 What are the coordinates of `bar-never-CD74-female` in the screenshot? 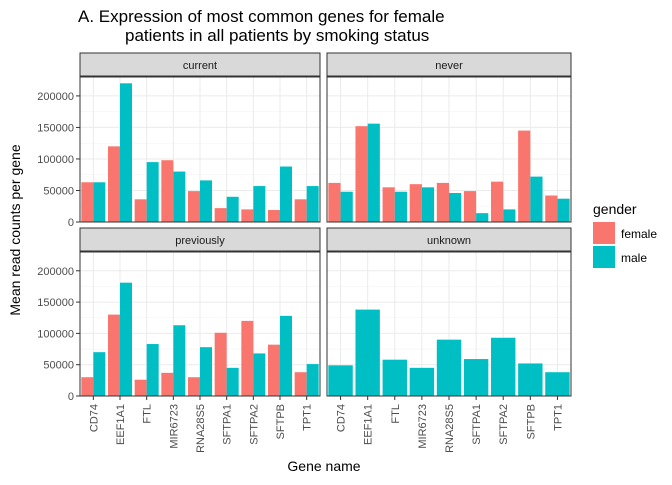 It's located at (334, 202).